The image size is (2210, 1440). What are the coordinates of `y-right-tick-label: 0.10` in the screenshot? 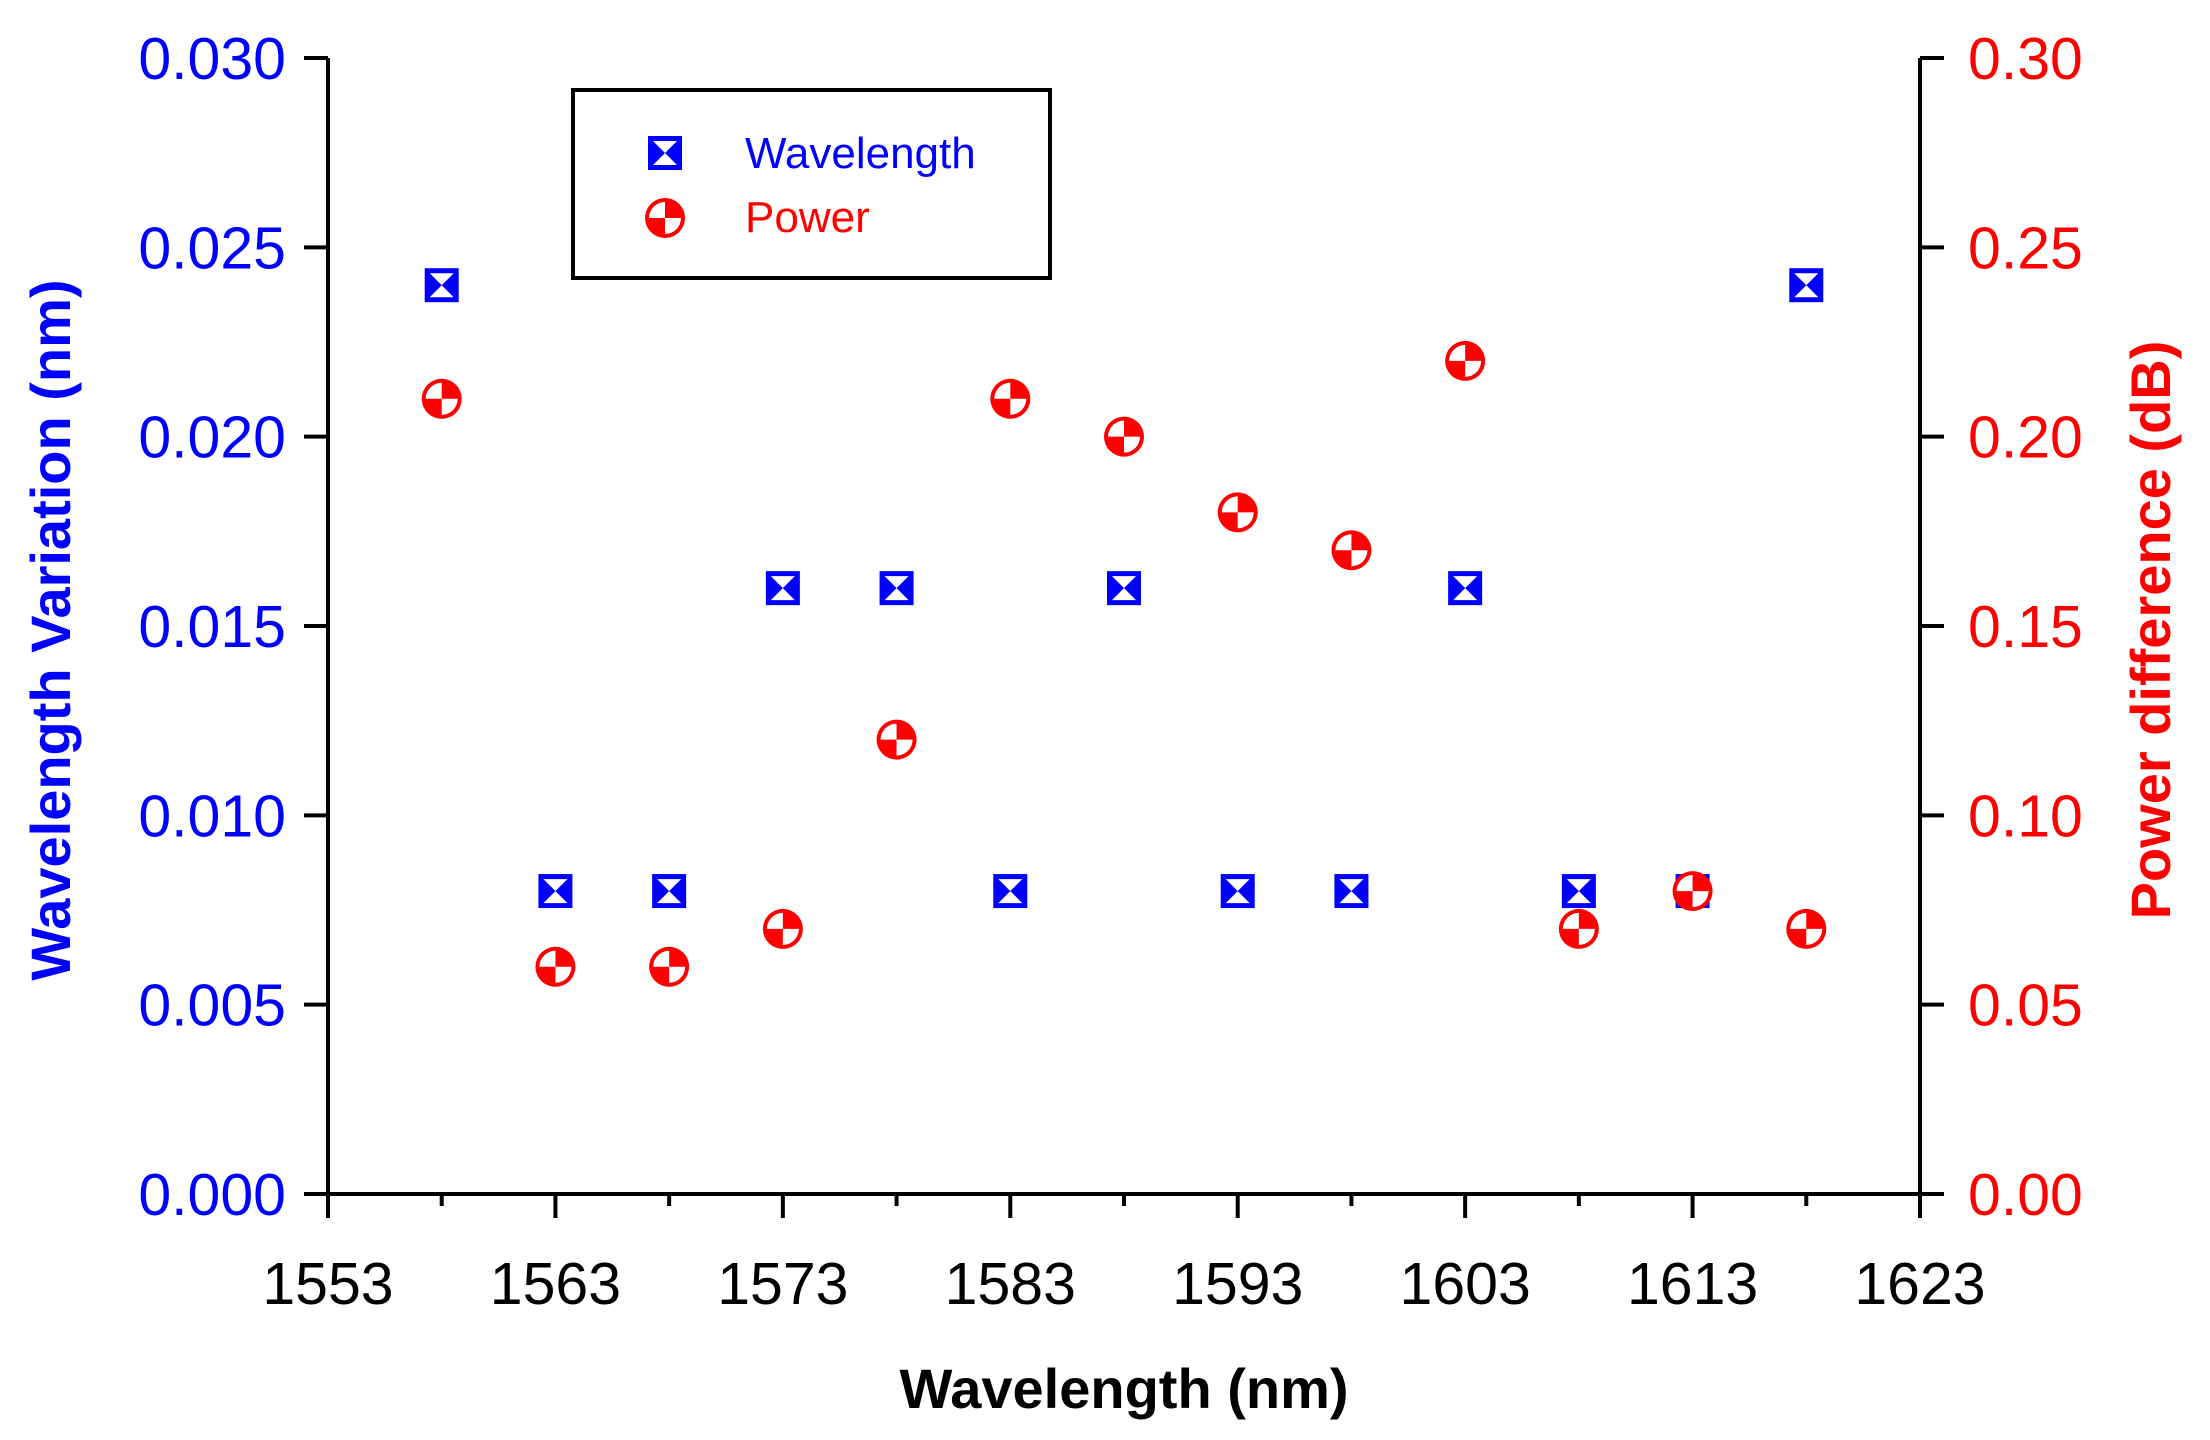 It's located at (2025, 816).